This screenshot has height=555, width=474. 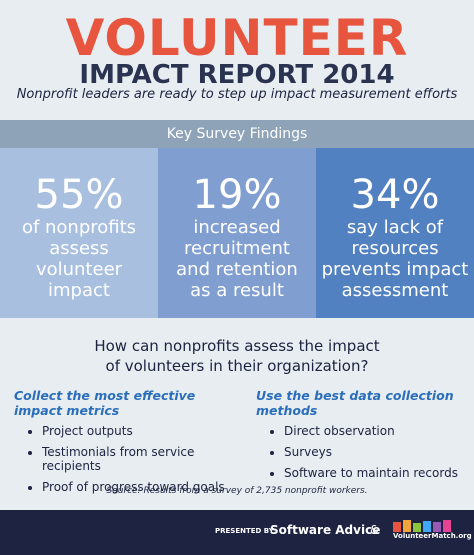 I want to click on finding-text: prevents impact, so click(x=395, y=269).